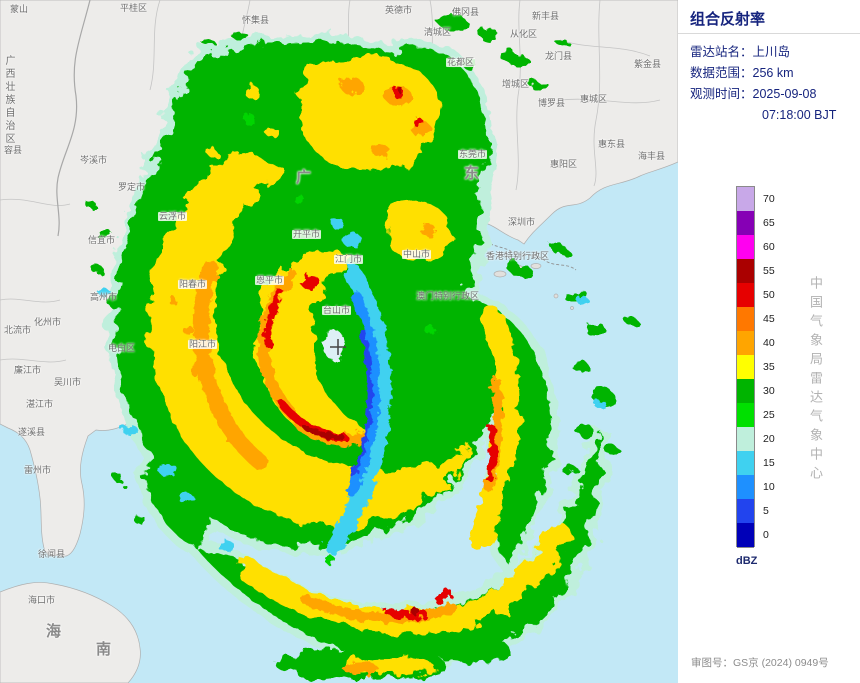  I want to click on legend-row: 0, so click(753, 535).